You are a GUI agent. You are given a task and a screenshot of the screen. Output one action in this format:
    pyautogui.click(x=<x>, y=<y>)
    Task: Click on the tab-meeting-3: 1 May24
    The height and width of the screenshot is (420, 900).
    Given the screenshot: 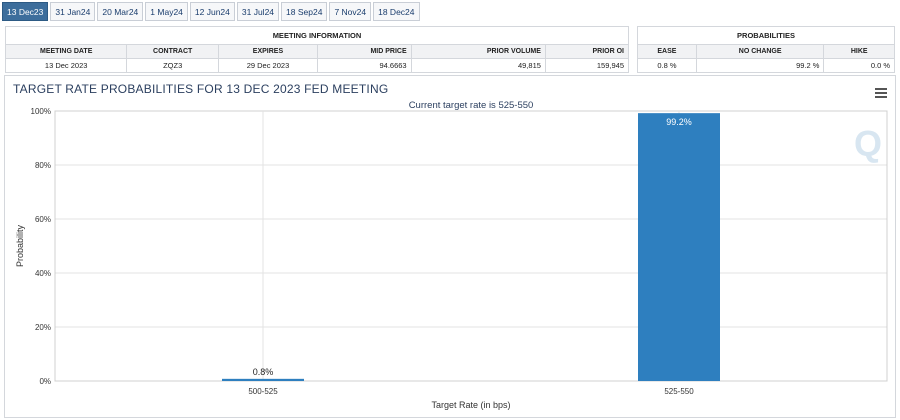 What is the action you would take?
    pyautogui.click(x=166, y=11)
    